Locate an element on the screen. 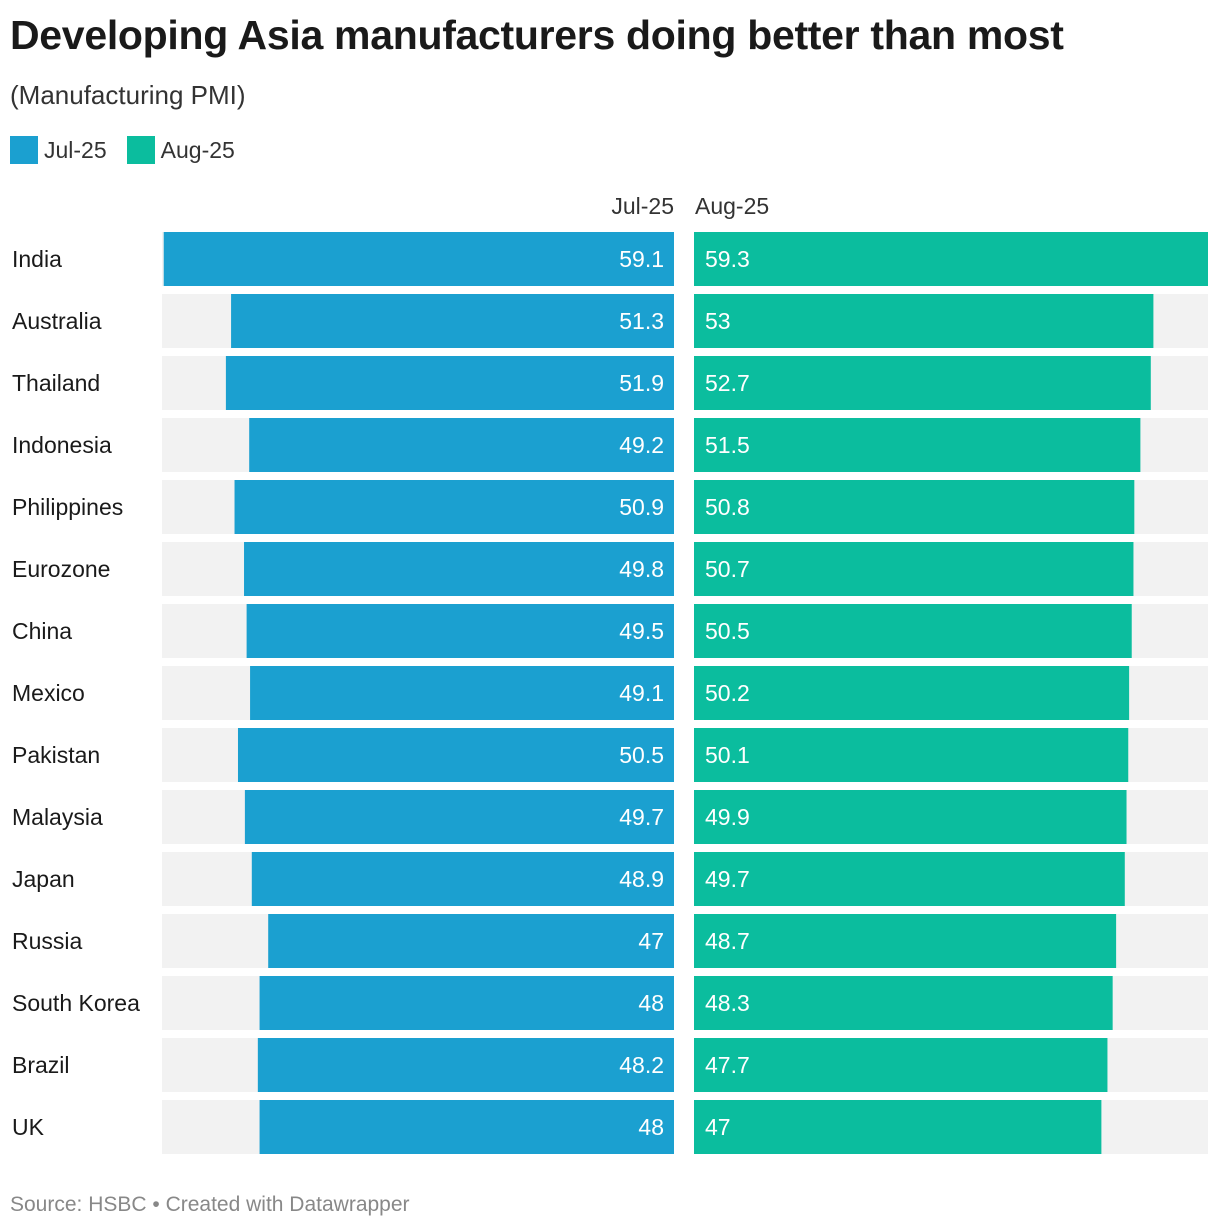 The image size is (1220, 1230). bar-jul-philippines is located at coordinates (454, 507).